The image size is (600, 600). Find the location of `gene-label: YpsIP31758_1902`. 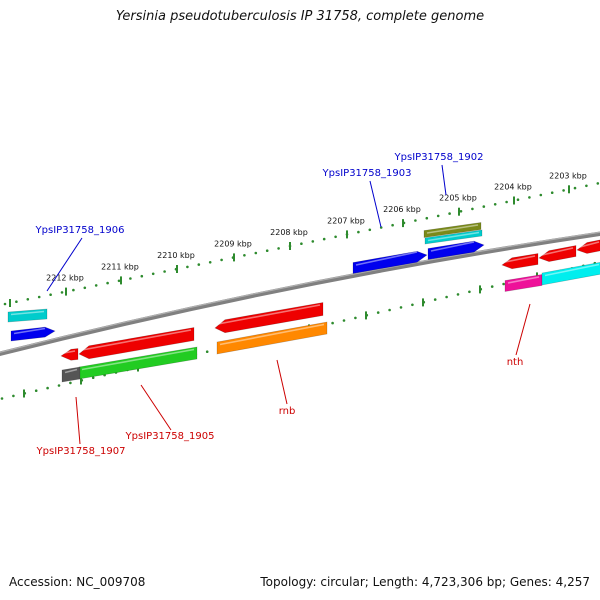

gene-label: YpsIP31758_1902 is located at coordinates (439, 157).